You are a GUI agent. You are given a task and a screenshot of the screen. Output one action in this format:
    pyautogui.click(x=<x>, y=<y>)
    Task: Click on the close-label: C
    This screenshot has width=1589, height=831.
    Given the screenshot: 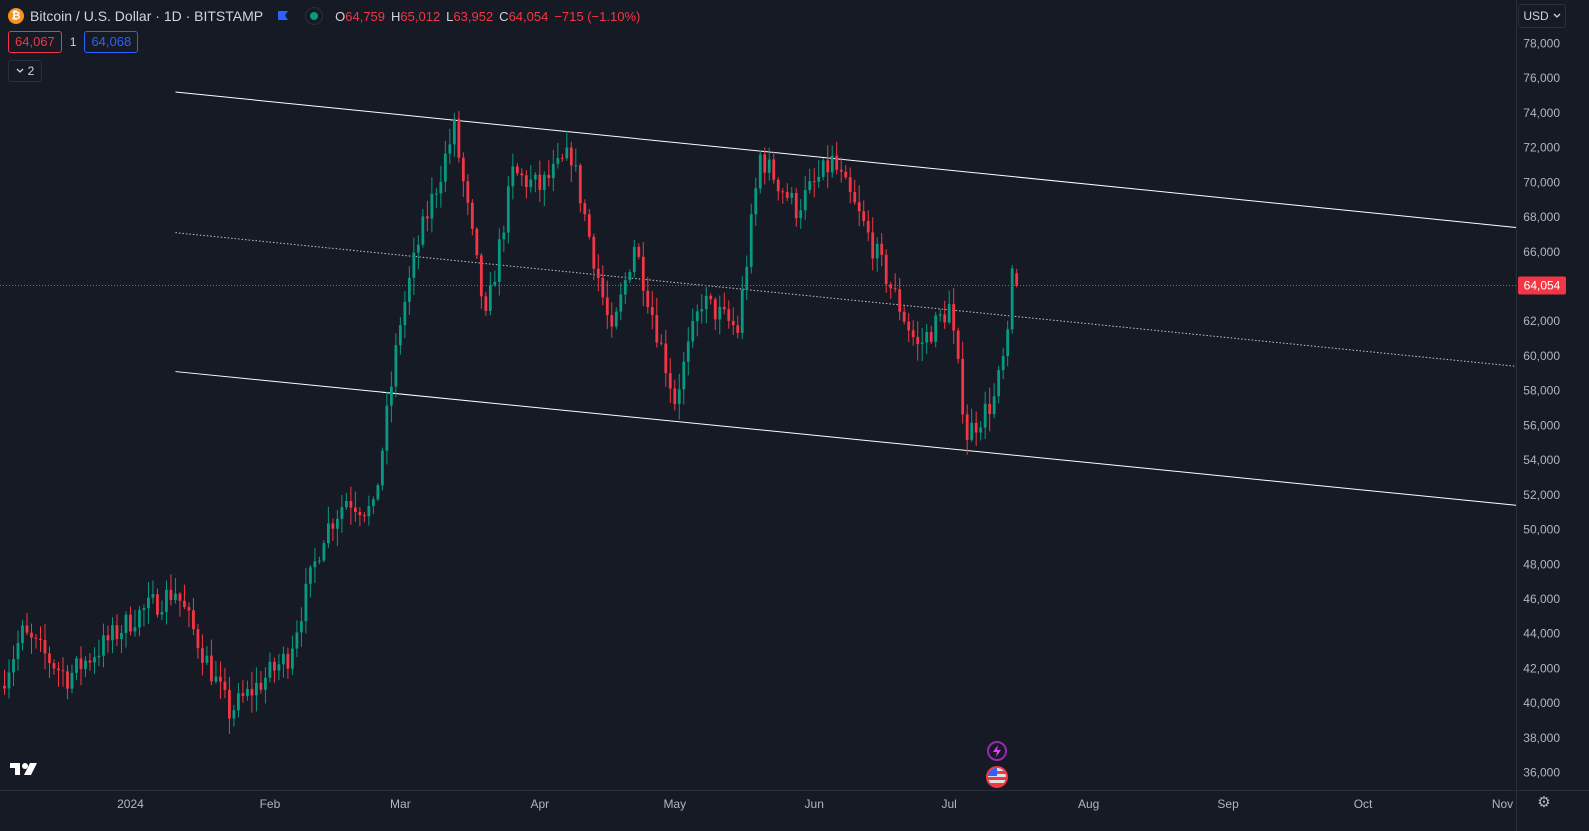 What is the action you would take?
    pyautogui.click(x=504, y=16)
    